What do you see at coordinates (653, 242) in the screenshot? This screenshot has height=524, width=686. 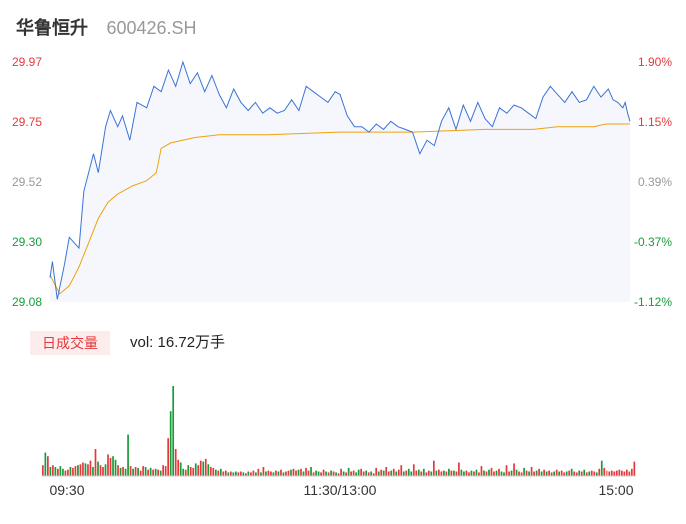 I see `y-right-tick-label: -0.37%` at bounding box center [653, 242].